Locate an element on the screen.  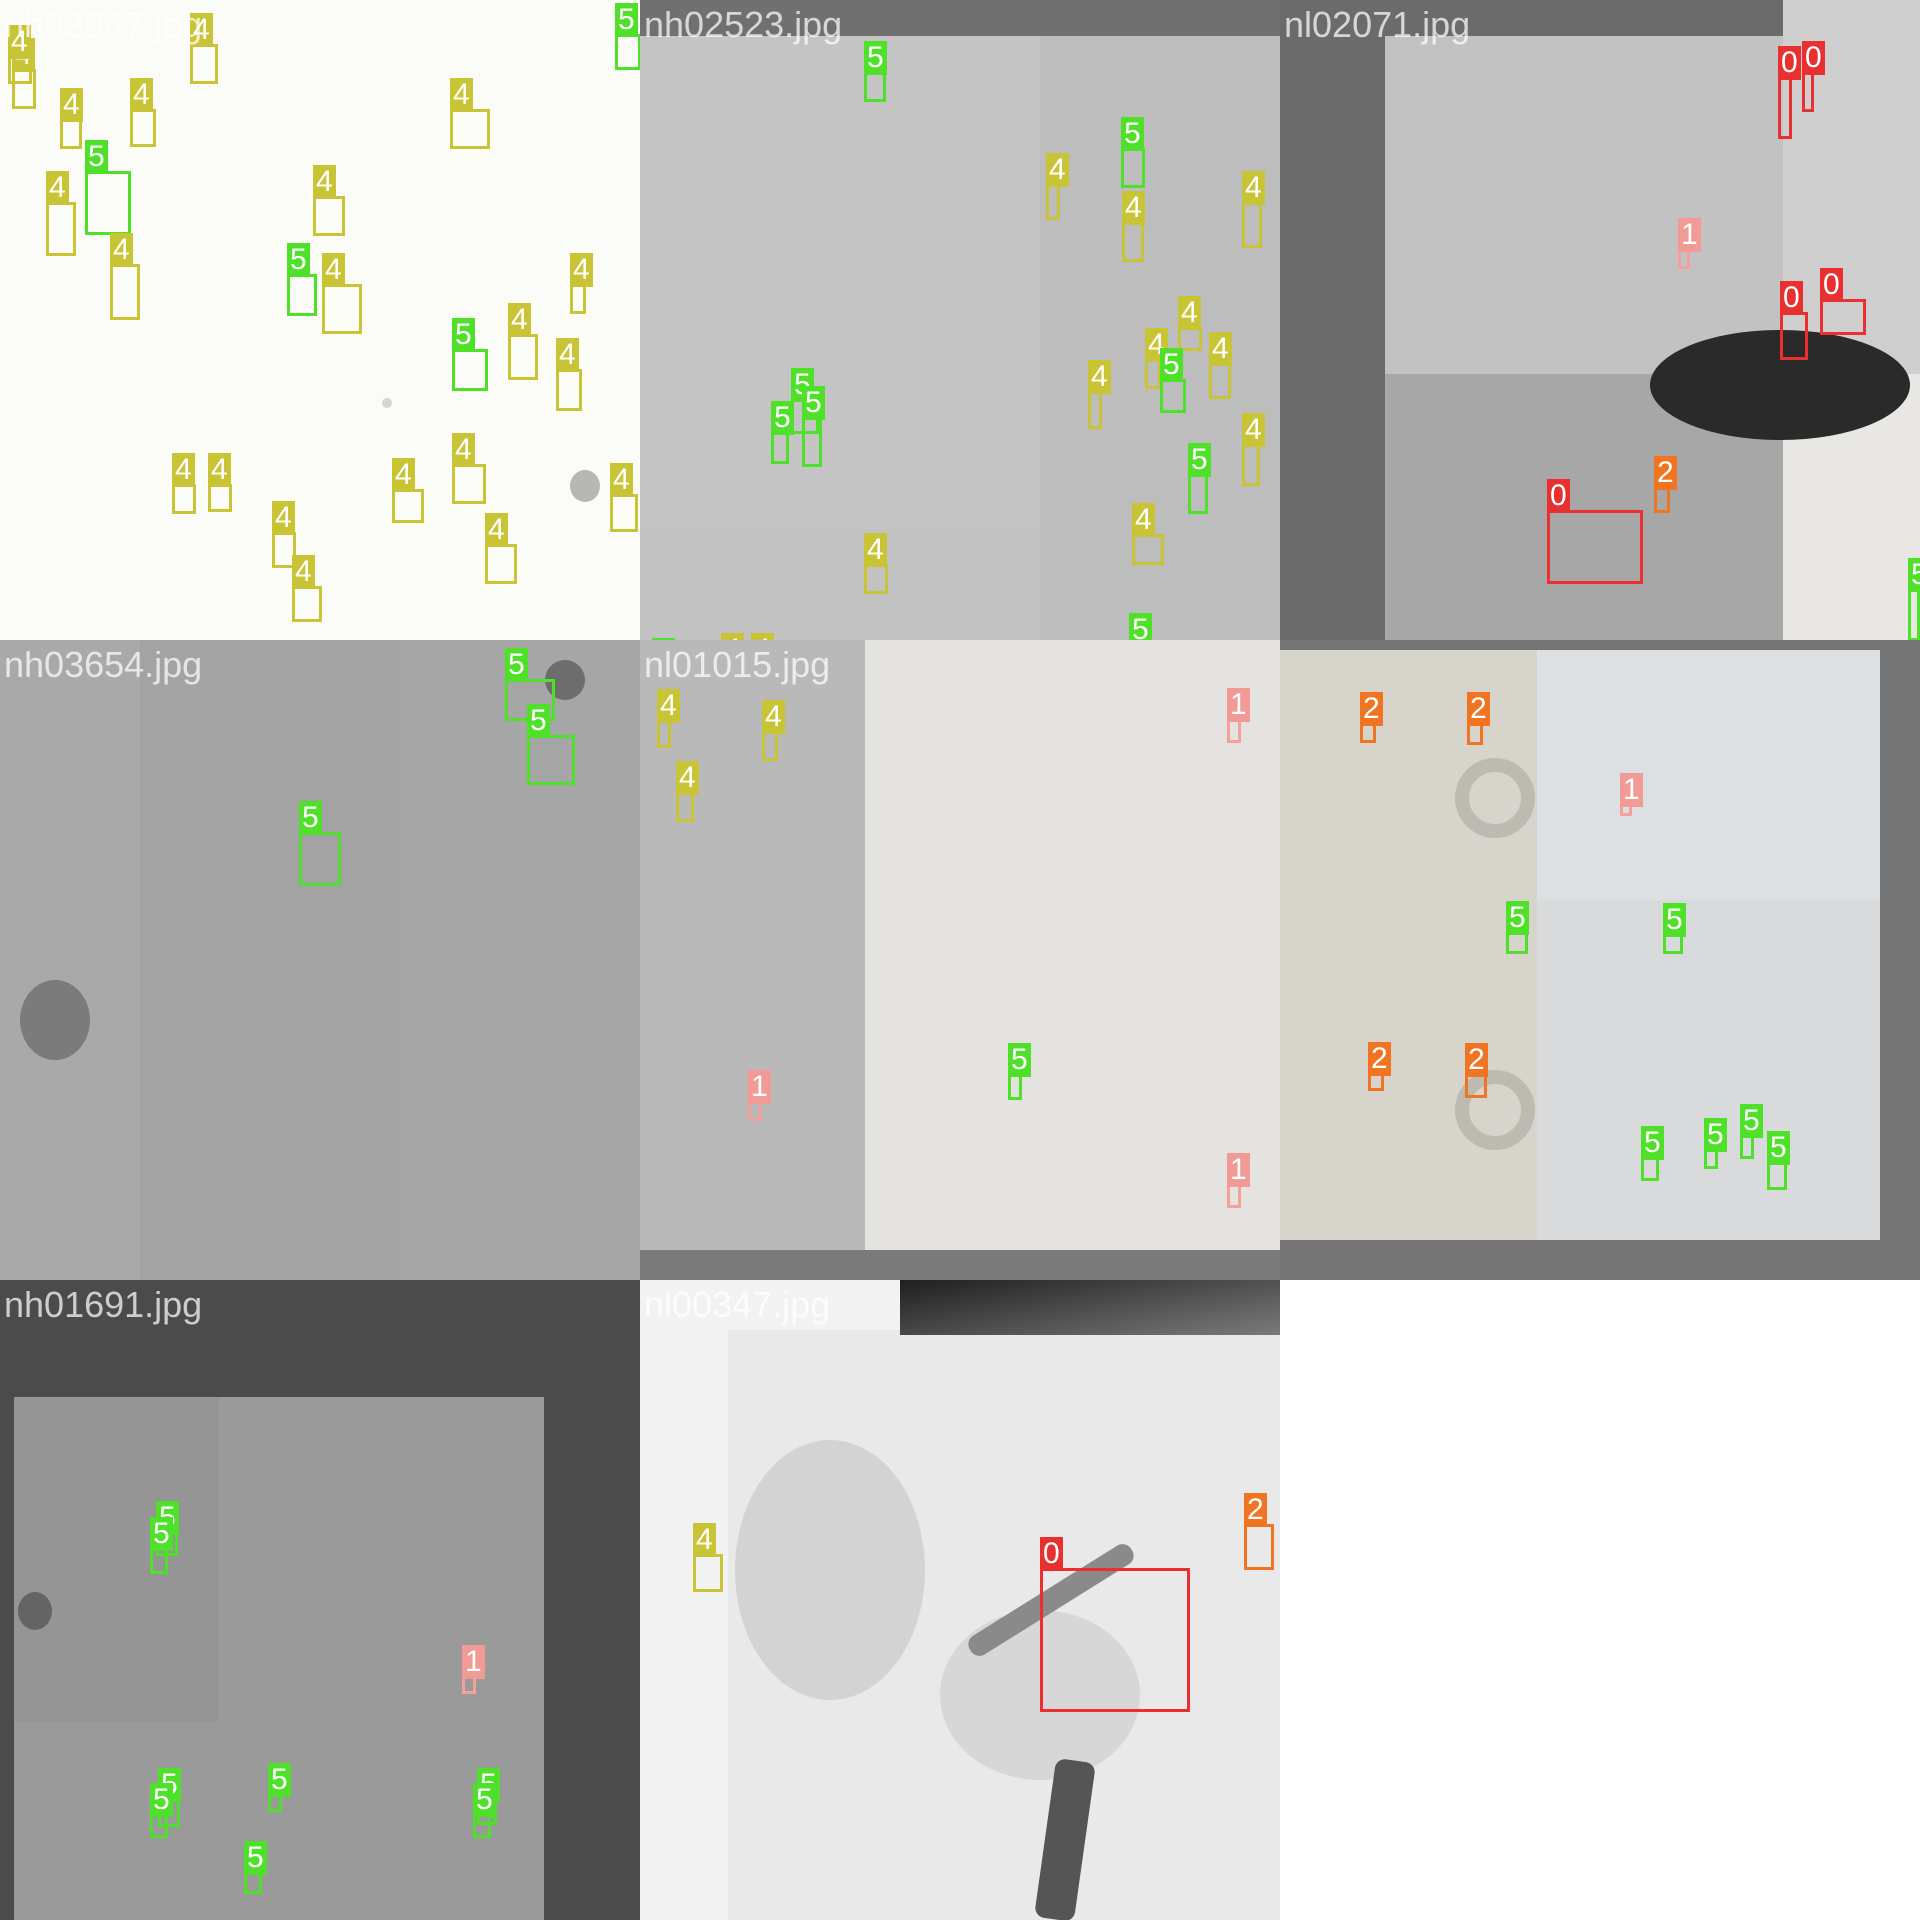
tile-nl01015: nl01015.jpg 4 4 4 1 5 1 1 is located at coordinates (960, 960).